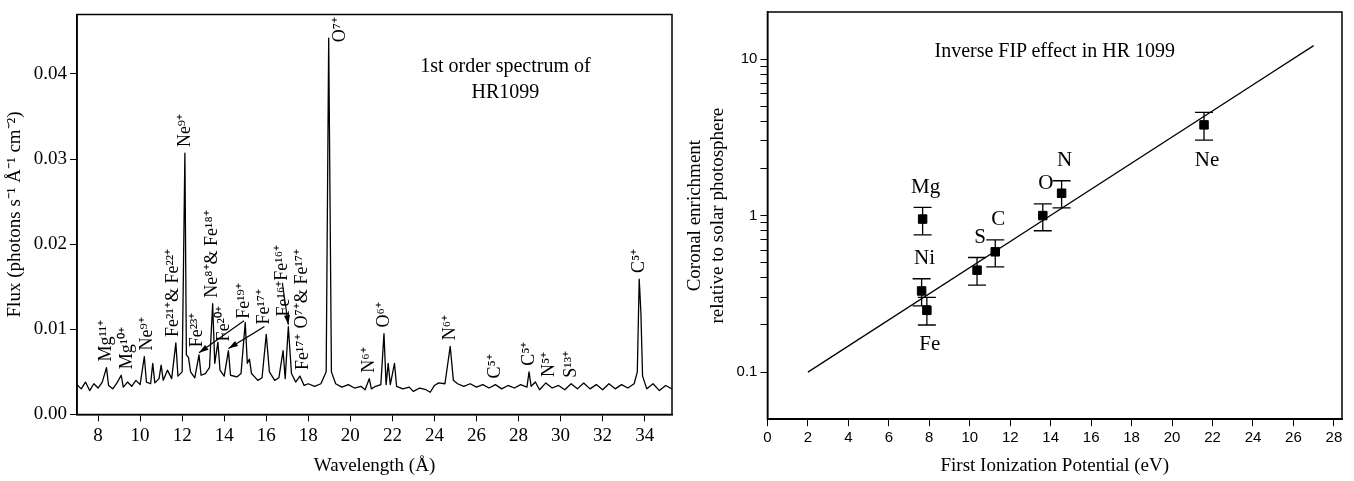  What do you see at coordinates (300, 288) in the screenshot?
I see `annotation: O⁷⁺& Fe¹⁷⁺` at bounding box center [300, 288].